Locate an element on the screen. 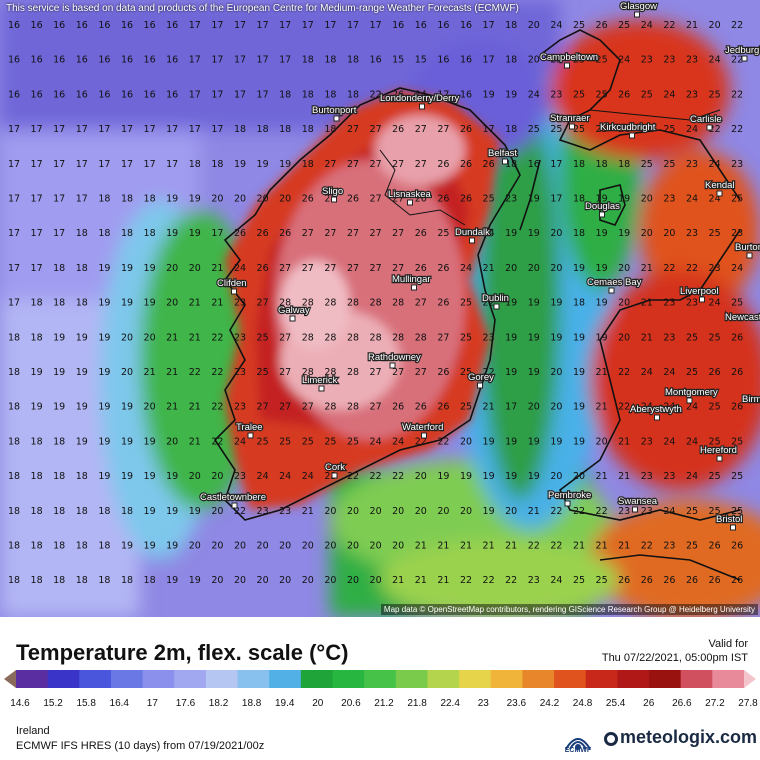 The width and height of the screenshot is (760, 760). city-label: Liverpool is located at coordinates (699, 291).